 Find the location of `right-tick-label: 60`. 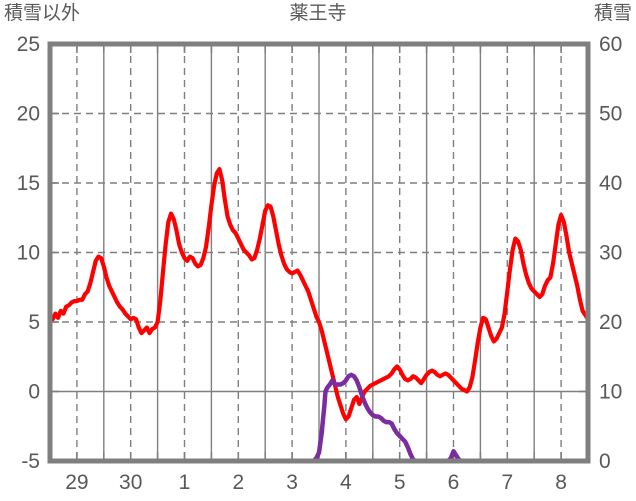

right-tick-label: 60 is located at coordinates (610, 44).